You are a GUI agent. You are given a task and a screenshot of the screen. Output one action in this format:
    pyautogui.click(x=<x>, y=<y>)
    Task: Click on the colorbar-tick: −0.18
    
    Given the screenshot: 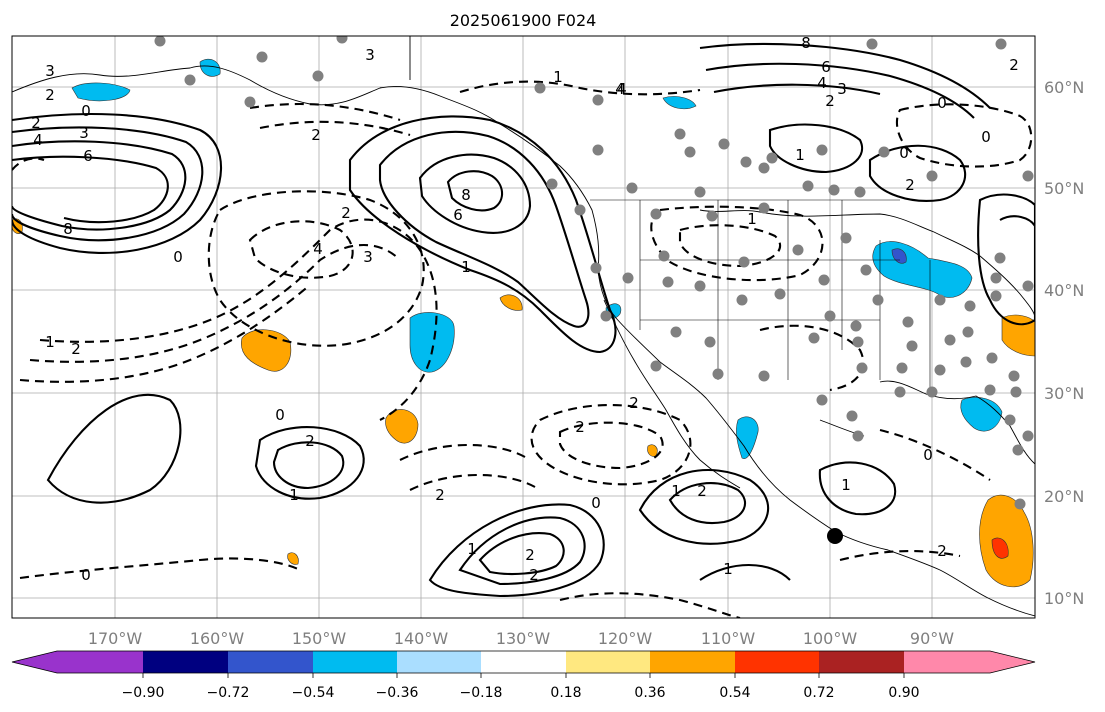 What is the action you would take?
    pyautogui.click(x=481, y=693)
    